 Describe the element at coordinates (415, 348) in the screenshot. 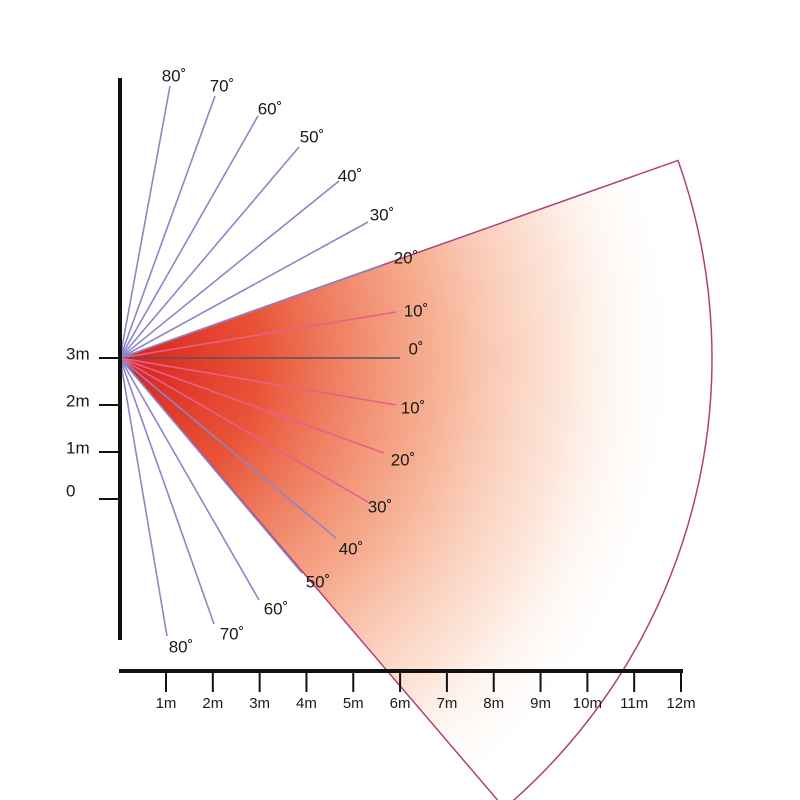

I see `angle-label-center: 0˚` at that location.